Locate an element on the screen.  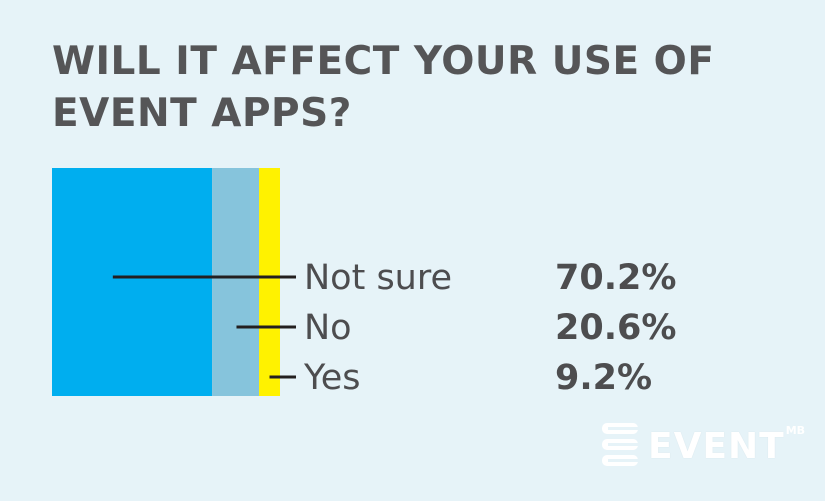
value-labels: 70.2% 20.6% 9.2% is located at coordinates (615, 328).